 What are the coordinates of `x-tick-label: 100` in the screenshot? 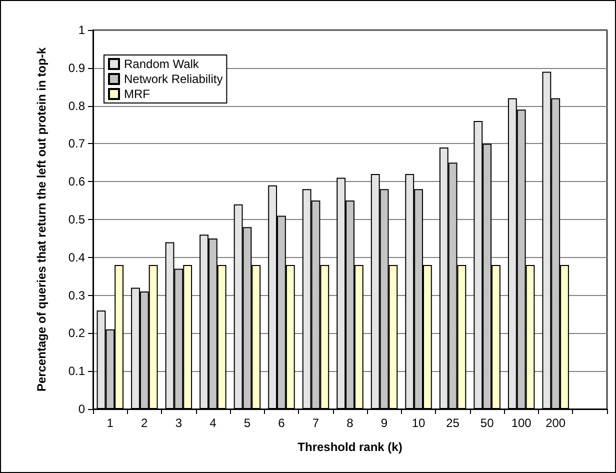 It's located at (521, 423).